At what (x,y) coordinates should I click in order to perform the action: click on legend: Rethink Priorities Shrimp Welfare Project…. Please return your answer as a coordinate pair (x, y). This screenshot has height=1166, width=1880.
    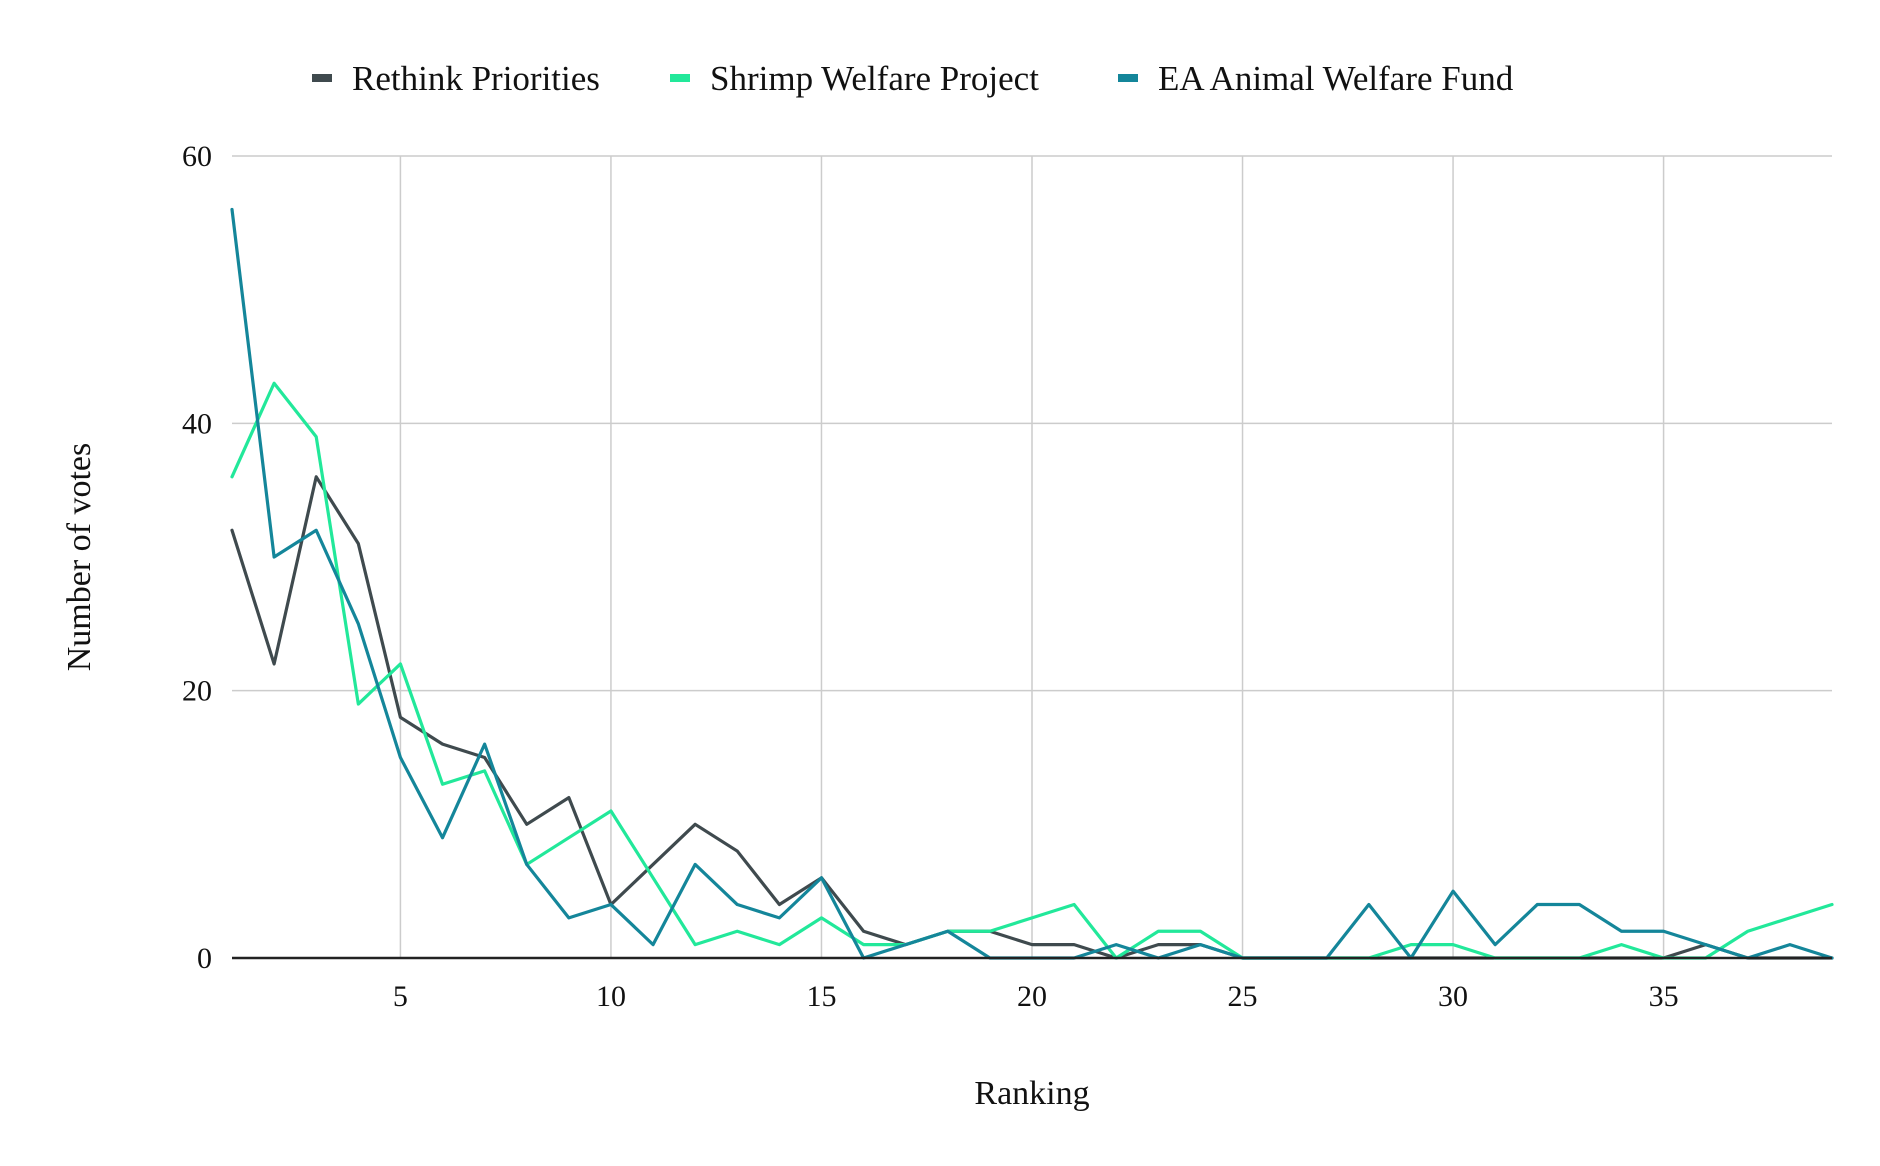
    Looking at the image, I should click on (913, 78).